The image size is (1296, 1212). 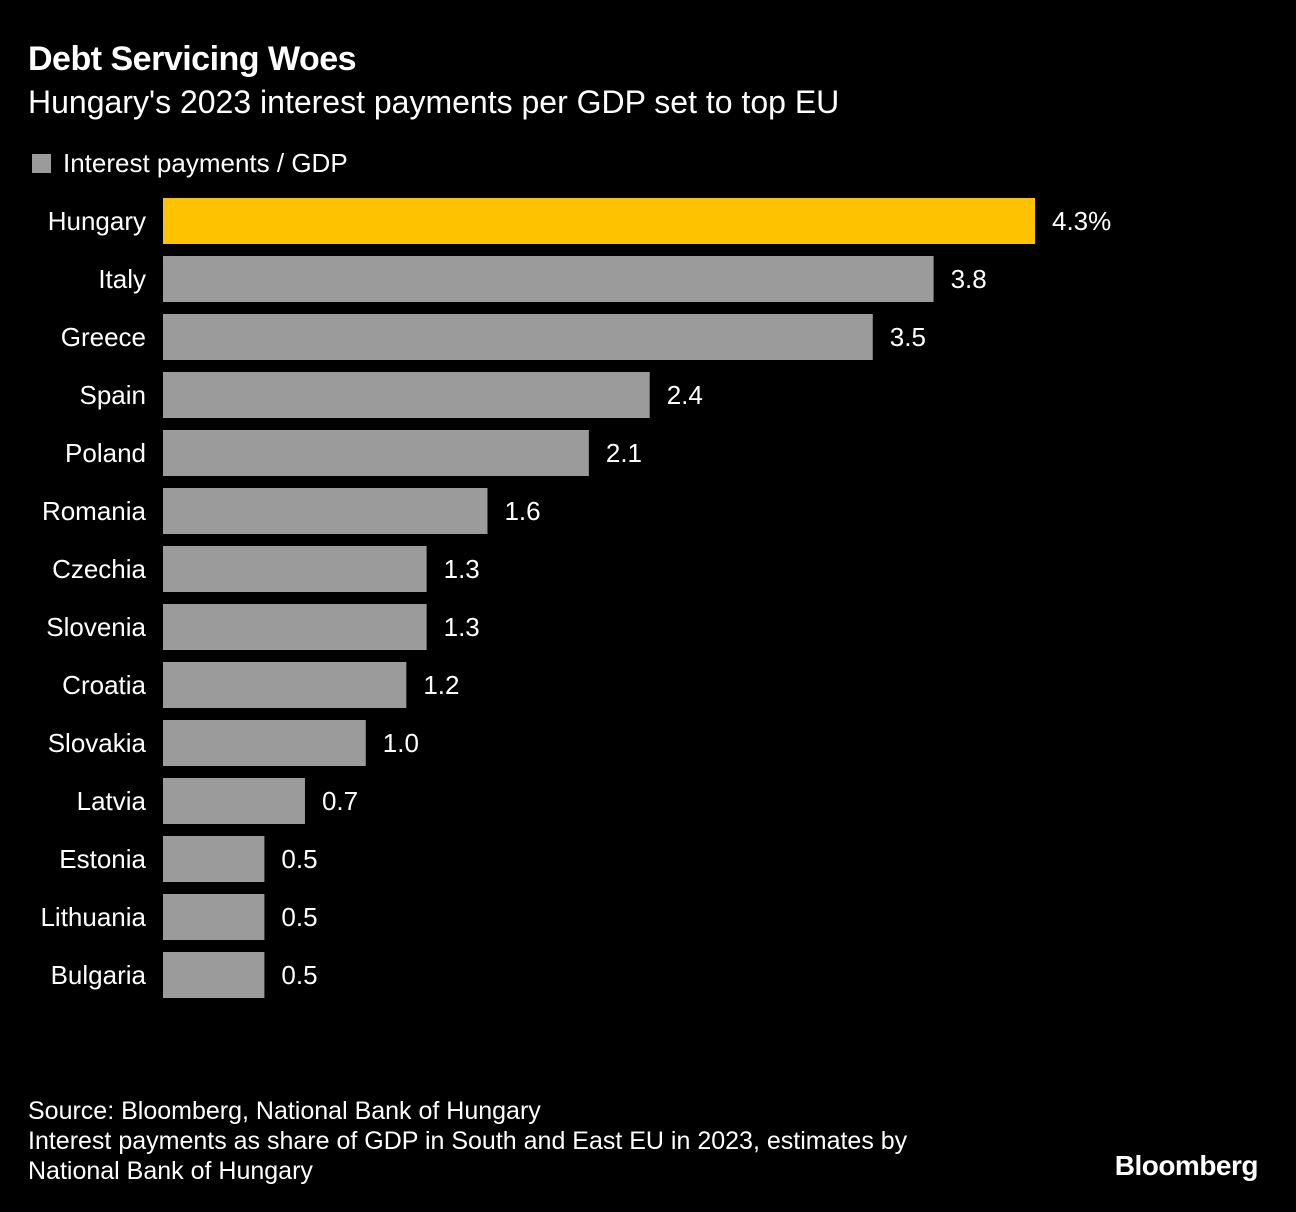 What do you see at coordinates (325, 511) in the screenshot?
I see `bar-romania` at bounding box center [325, 511].